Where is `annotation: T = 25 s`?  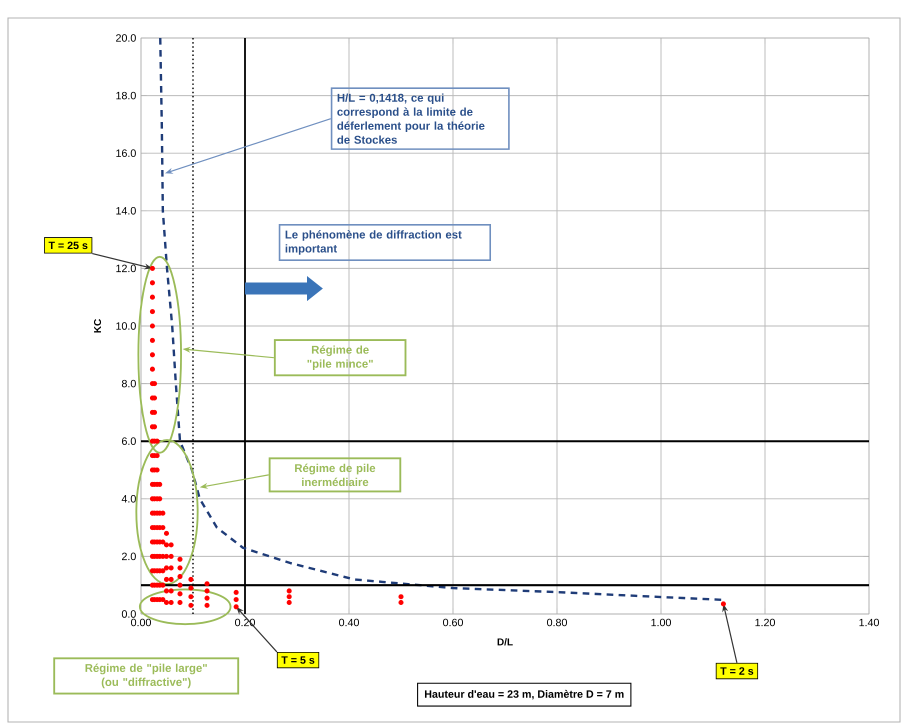 annotation: T = 25 s is located at coordinates (68, 246).